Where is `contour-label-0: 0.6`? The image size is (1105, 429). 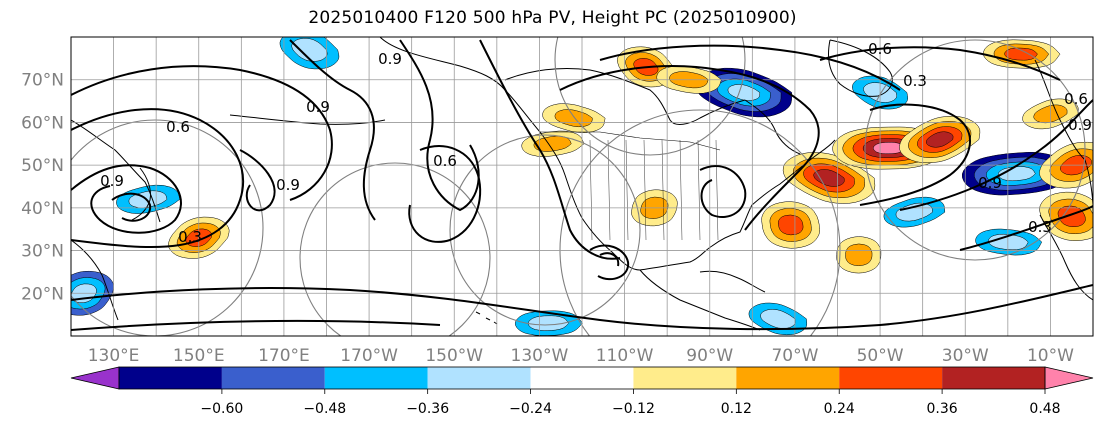
contour-label-0: 0.6 is located at coordinates (178, 127).